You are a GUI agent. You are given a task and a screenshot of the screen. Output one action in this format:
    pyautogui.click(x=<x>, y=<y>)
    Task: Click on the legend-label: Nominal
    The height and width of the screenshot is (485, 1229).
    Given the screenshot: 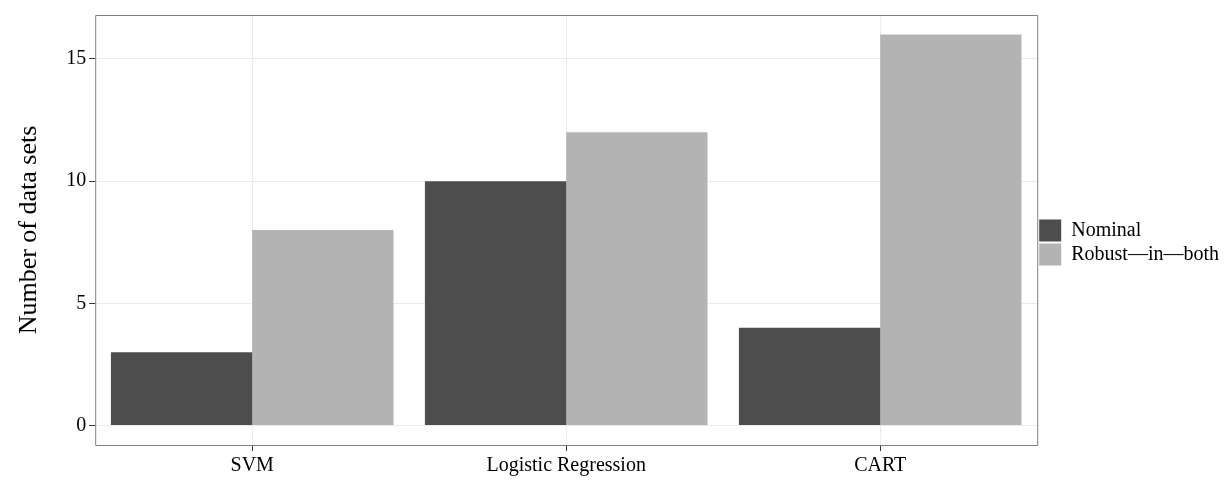 What is the action you would take?
    pyautogui.click(x=1106, y=228)
    